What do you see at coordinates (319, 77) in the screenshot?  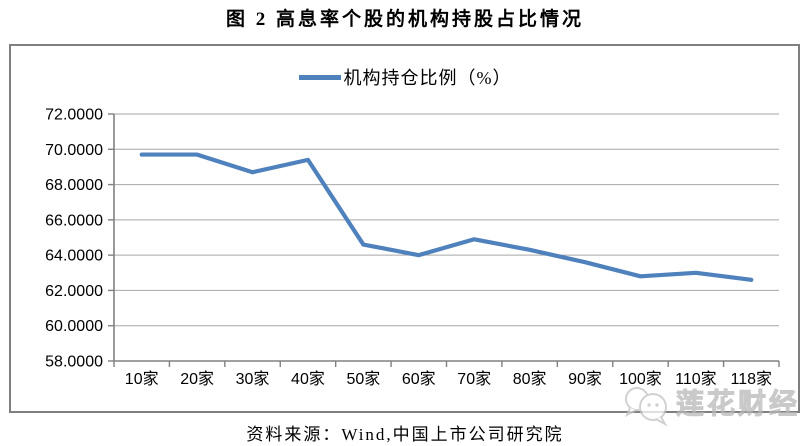 I see `legend-line-swatch` at bounding box center [319, 77].